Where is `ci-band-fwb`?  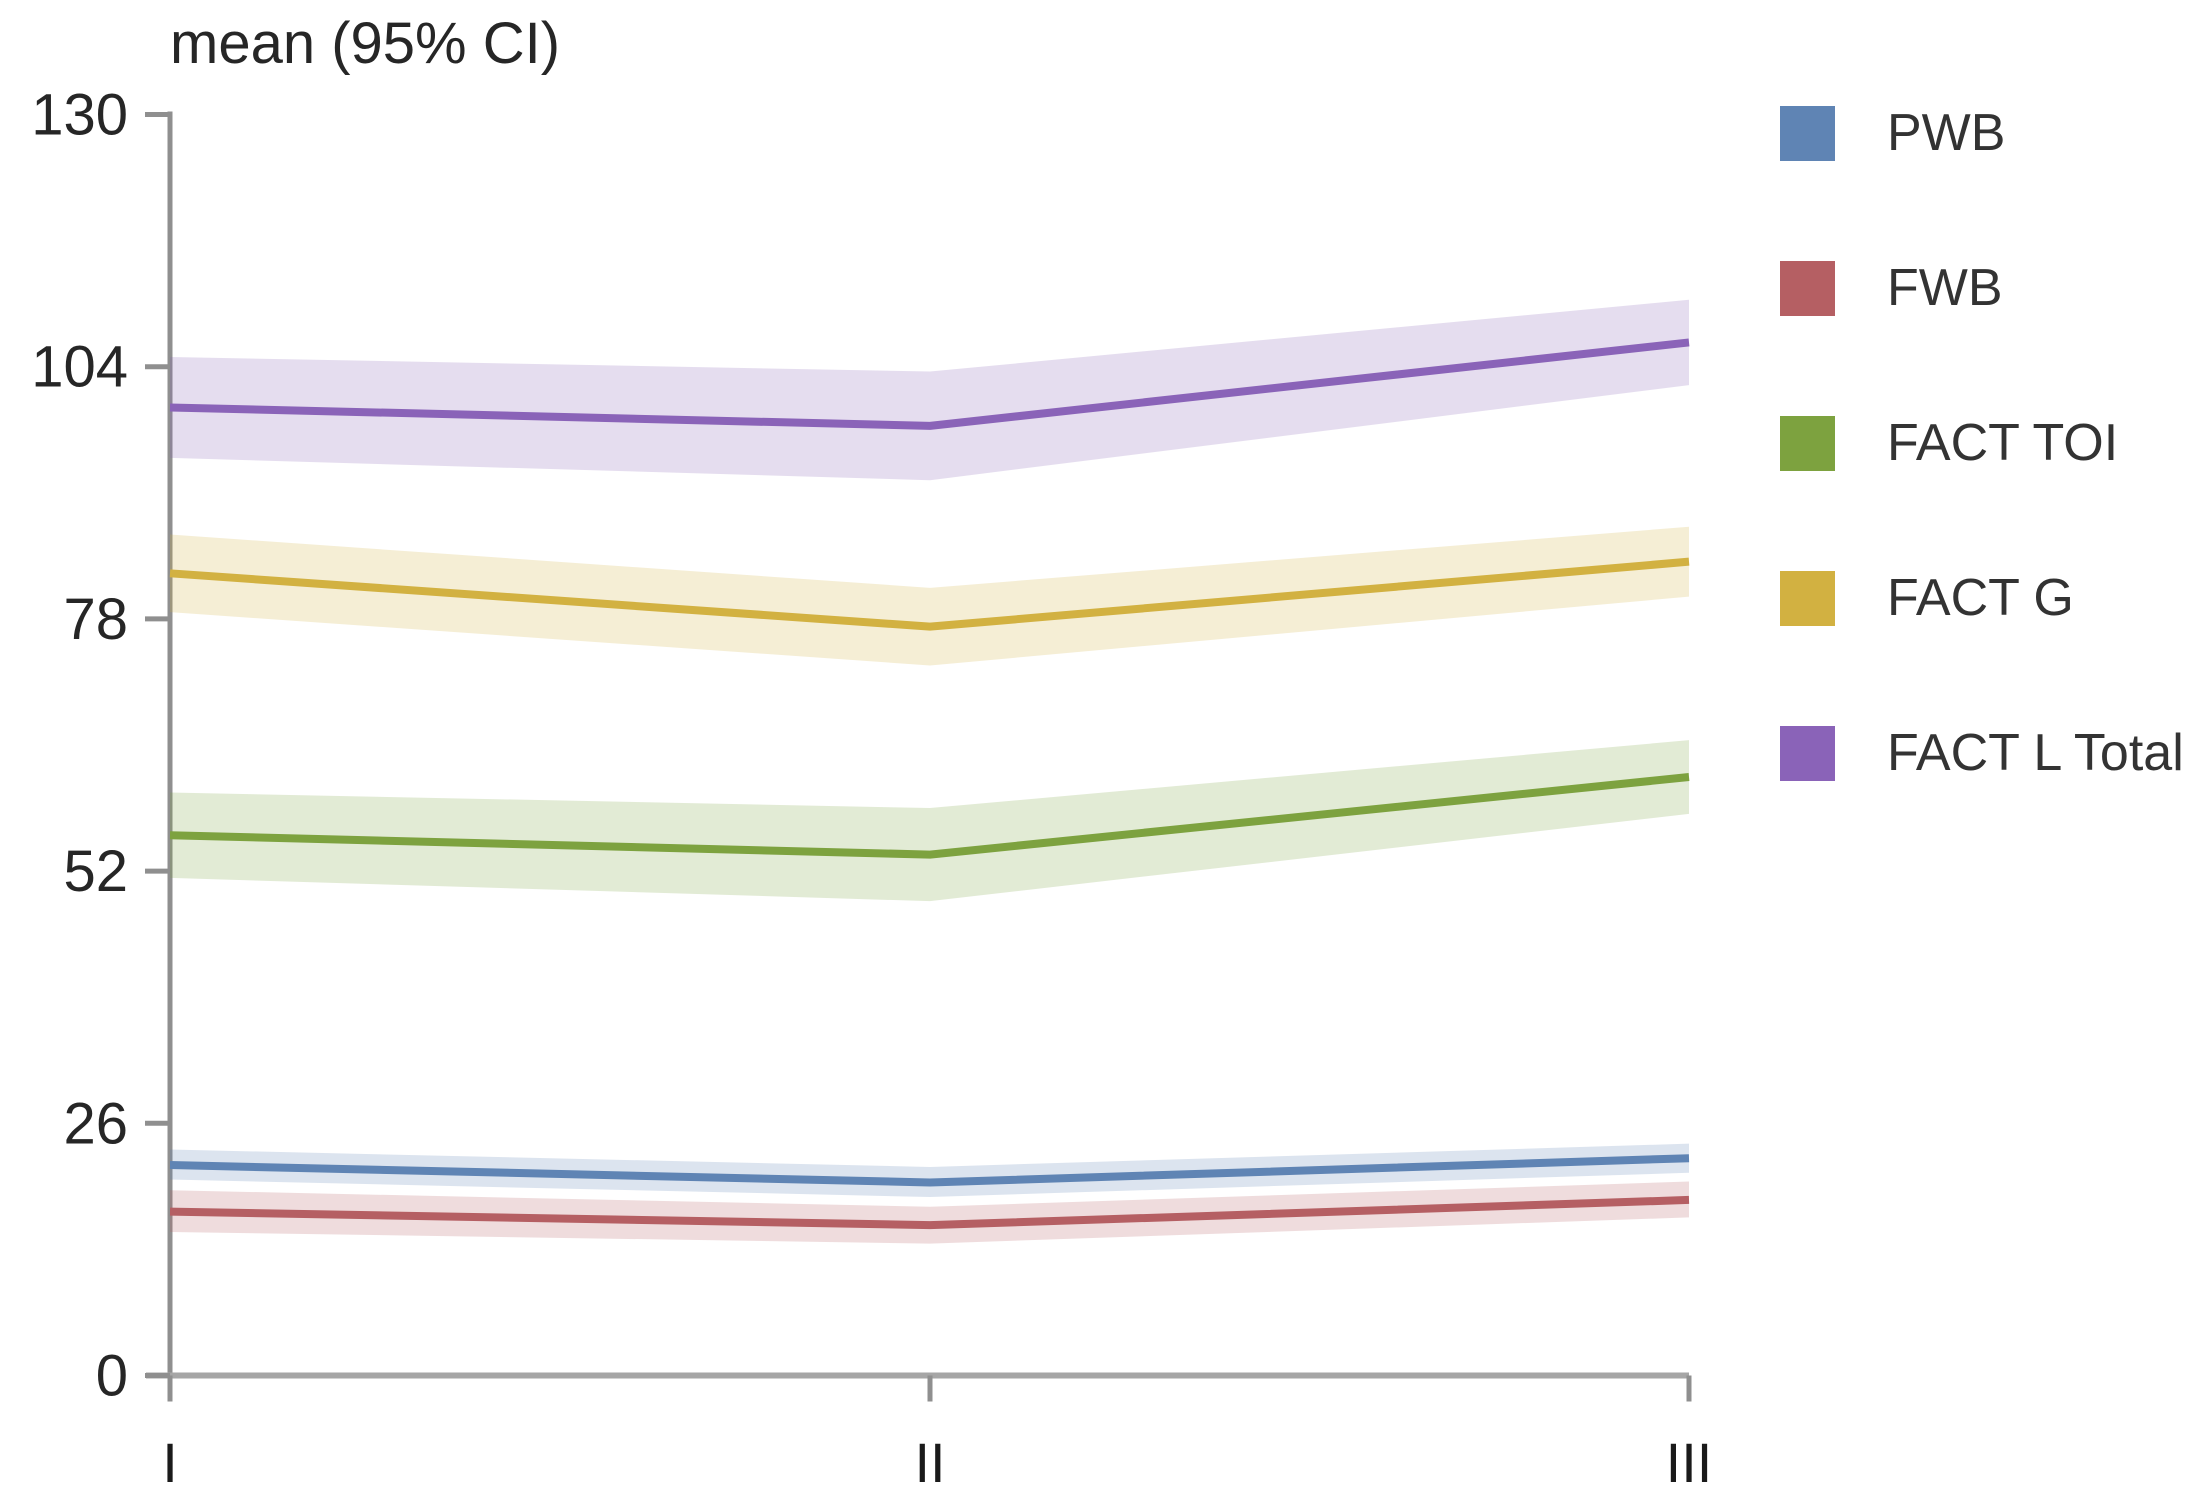 ci-band-fwb is located at coordinates (929, 1212).